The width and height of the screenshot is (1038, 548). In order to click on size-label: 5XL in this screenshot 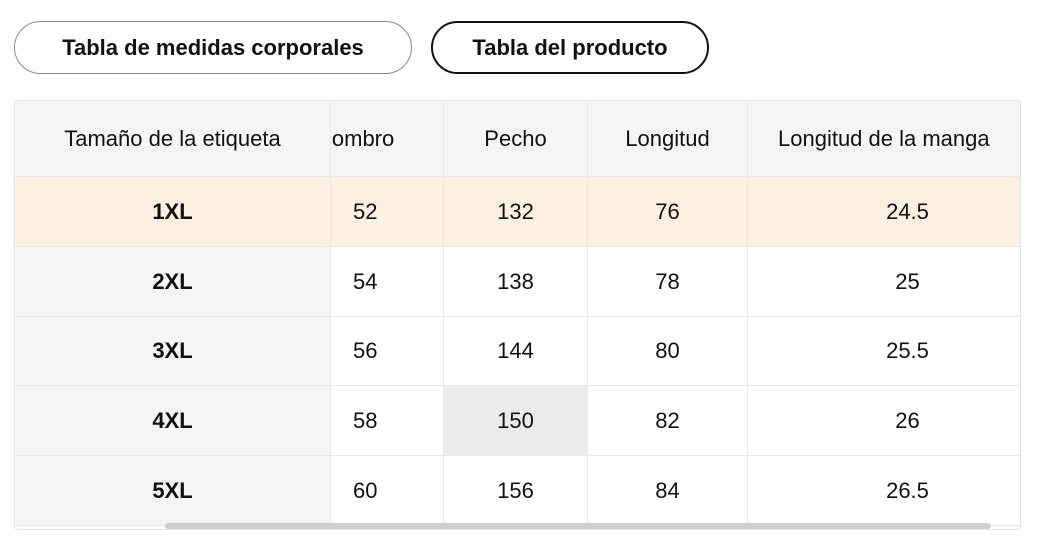, I will do `click(173, 491)`.